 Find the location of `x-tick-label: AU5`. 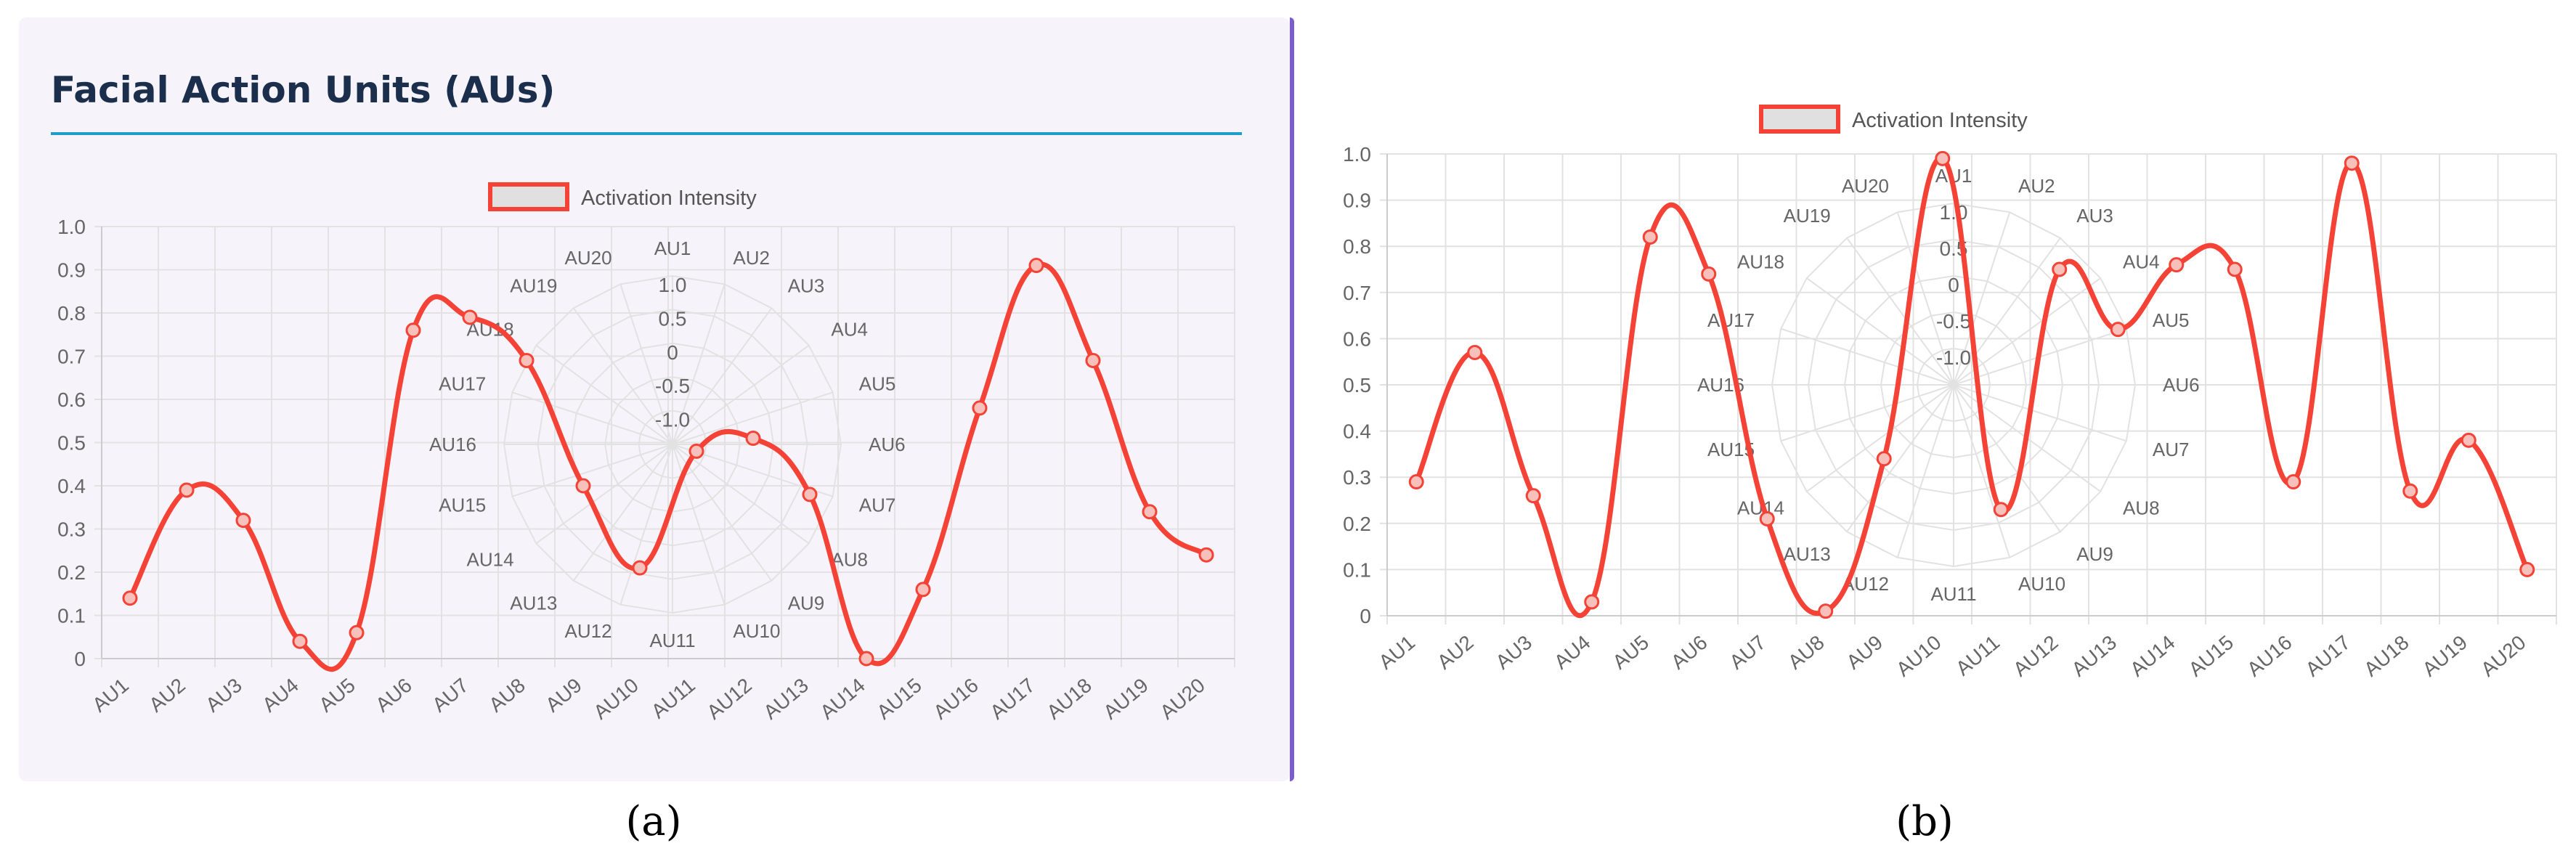

x-tick-label: AU5 is located at coordinates (1630, 652).